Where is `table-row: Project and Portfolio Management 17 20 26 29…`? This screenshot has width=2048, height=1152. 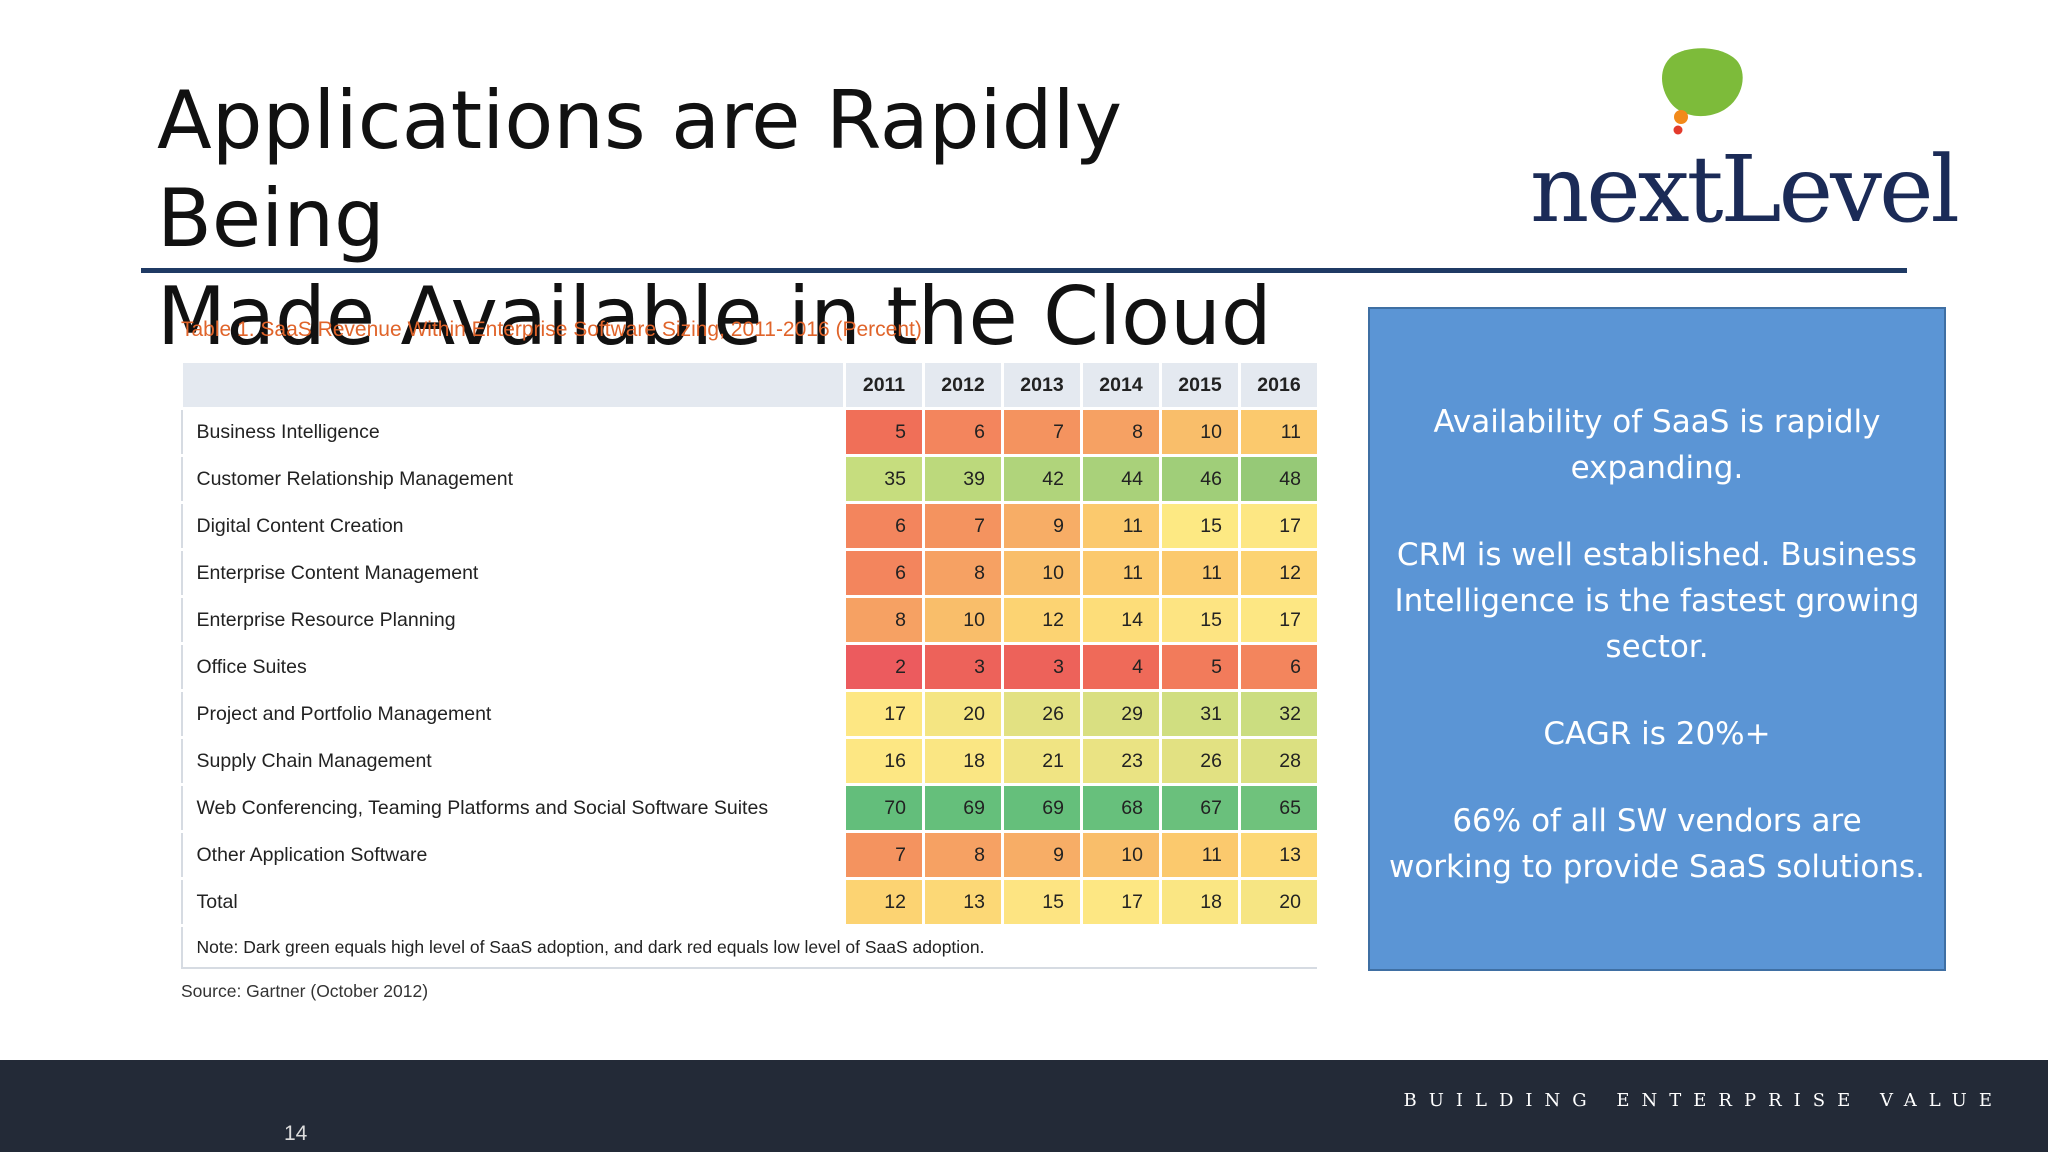
table-row: Project and Portfolio Management 17 20 26 29… is located at coordinates (750, 714).